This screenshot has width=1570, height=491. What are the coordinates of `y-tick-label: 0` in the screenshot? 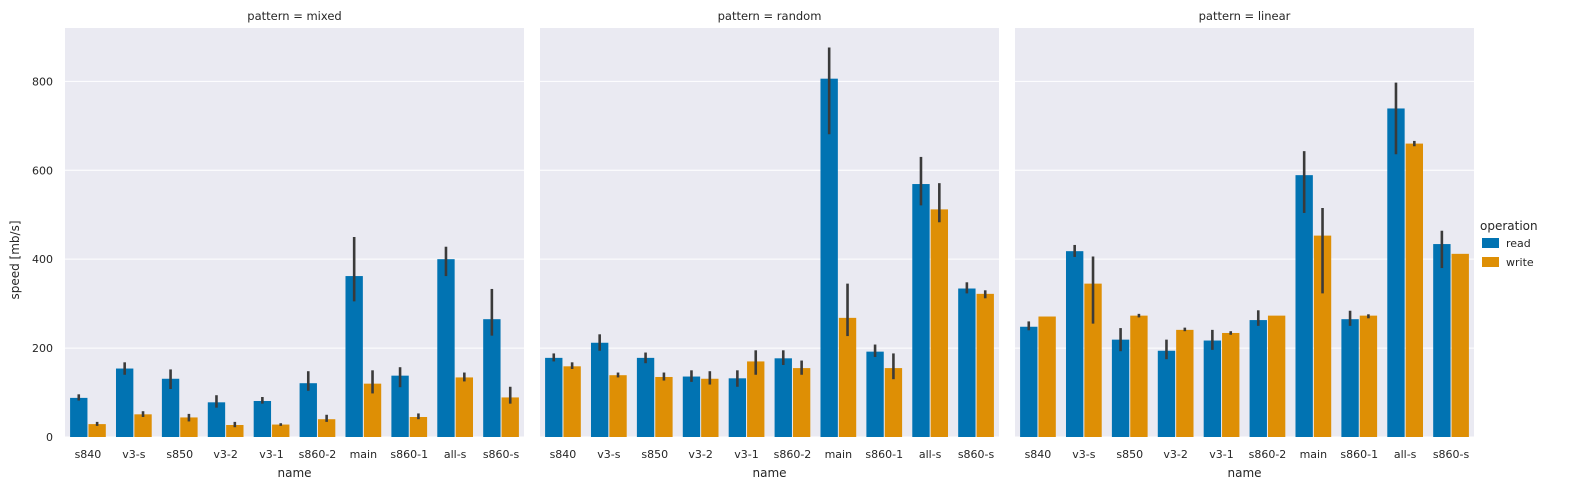 It's located at (49, 437).